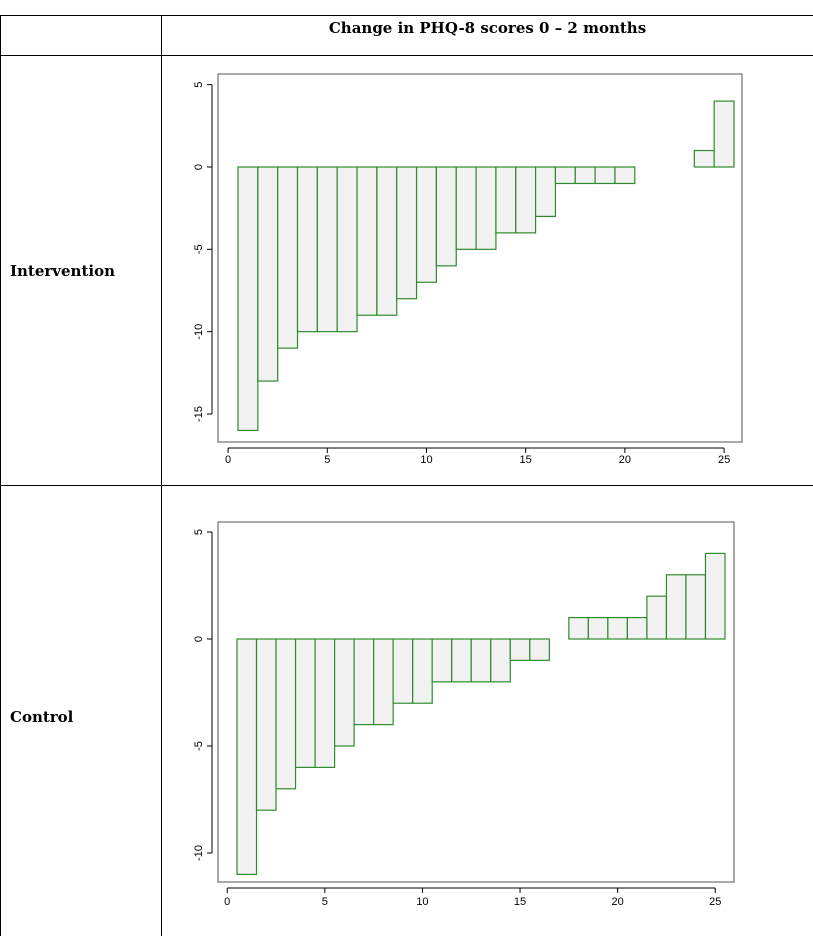 The image size is (813, 936). Describe the element at coordinates (42, 717) in the screenshot. I see `row-label-control: Control` at that location.